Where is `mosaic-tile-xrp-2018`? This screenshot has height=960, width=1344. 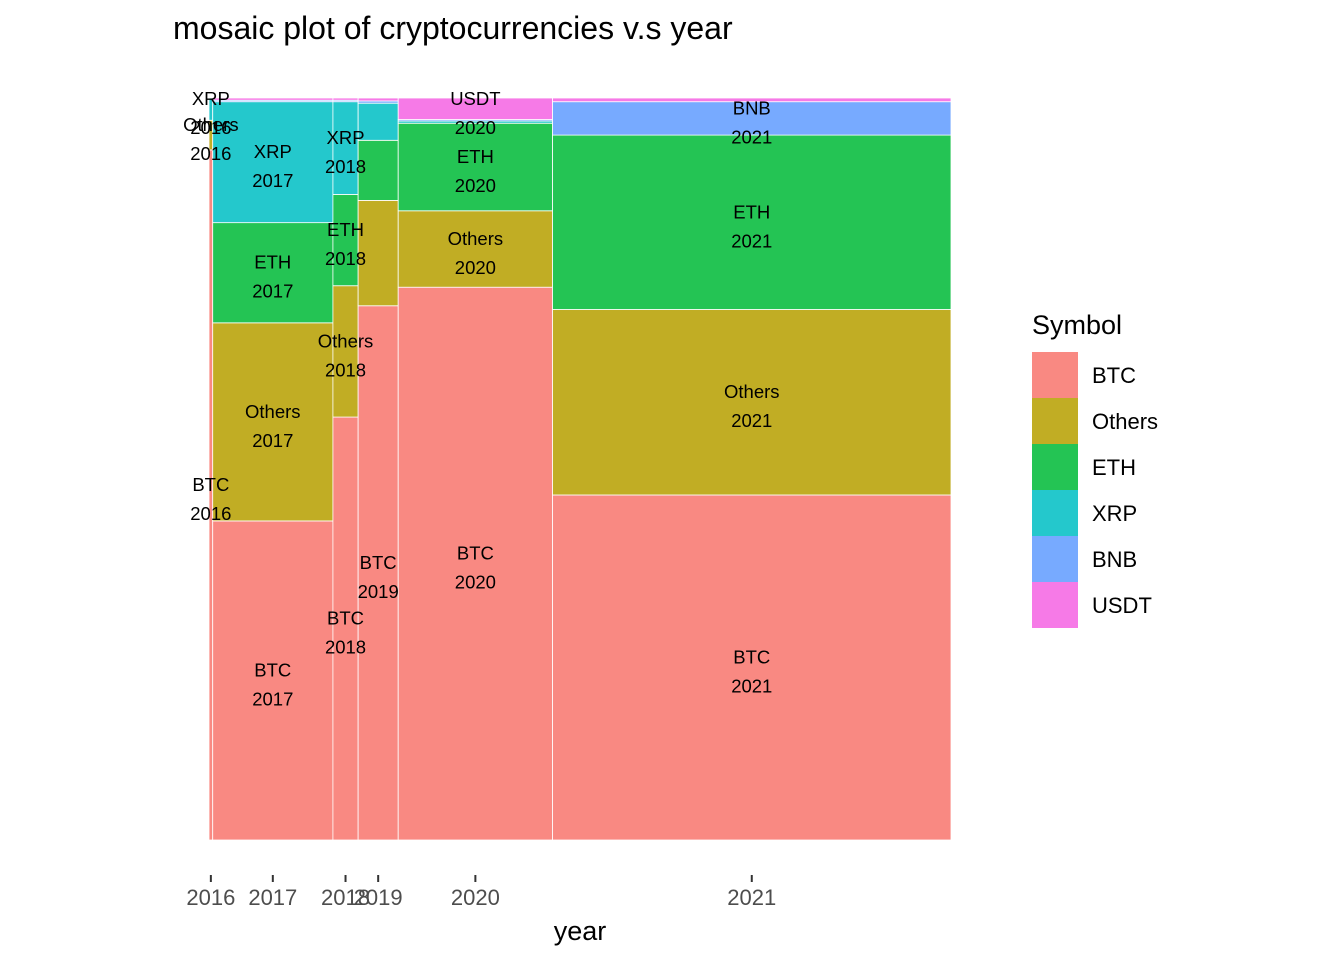
mosaic-tile-xrp-2018 is located at coordinates (345, 148).